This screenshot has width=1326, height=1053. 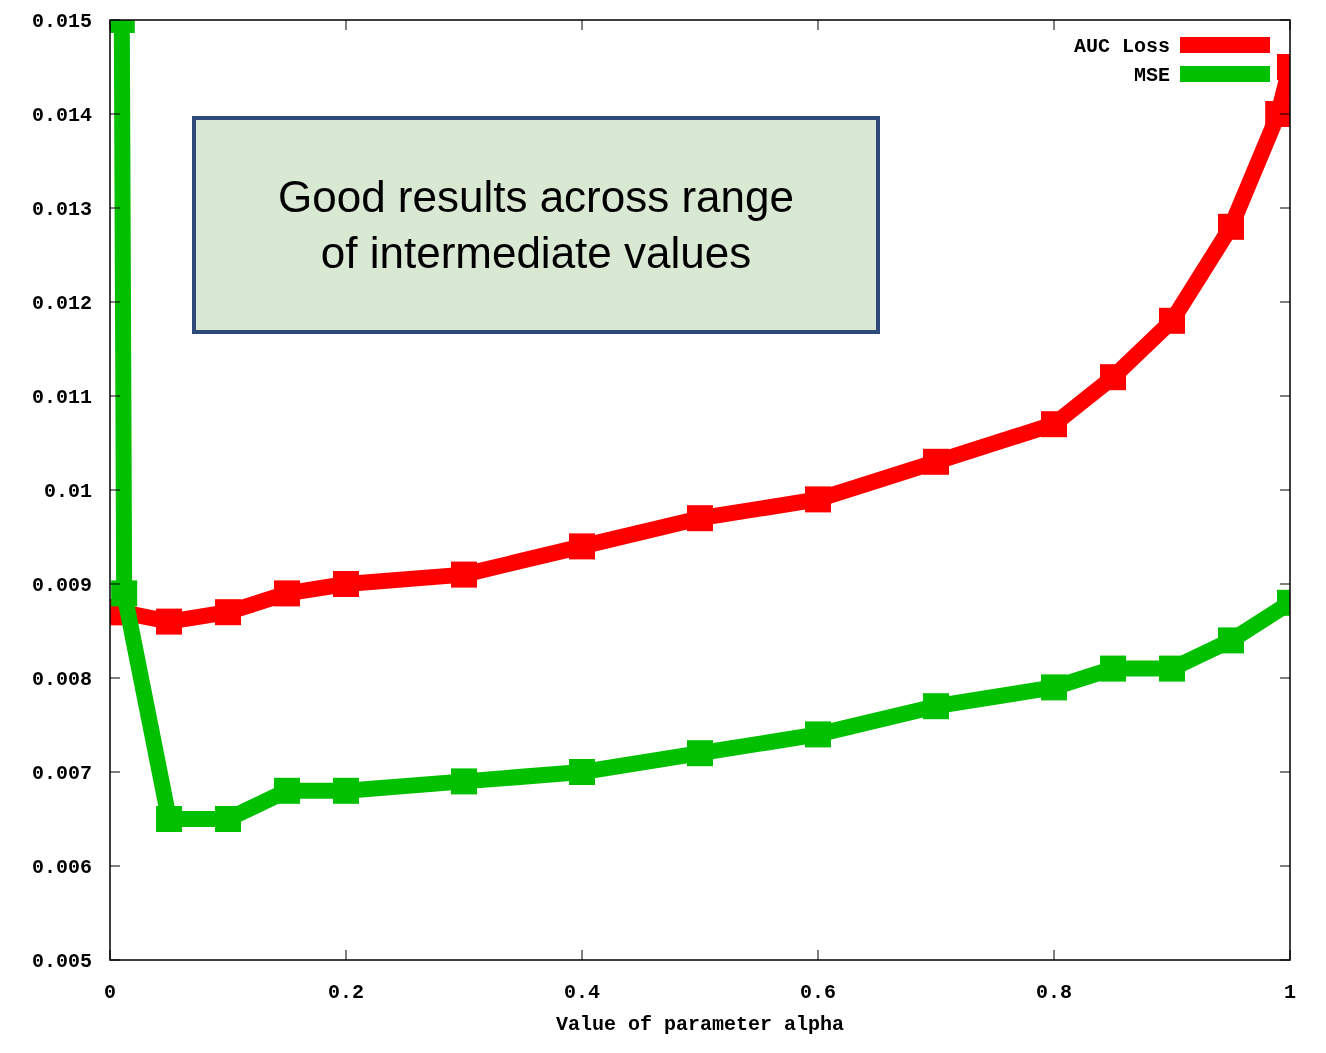 What do you see at coordinates (61, 115) in the screenshot?
I see `y-tick-label: 0.014` at bounding box center [61, 115].